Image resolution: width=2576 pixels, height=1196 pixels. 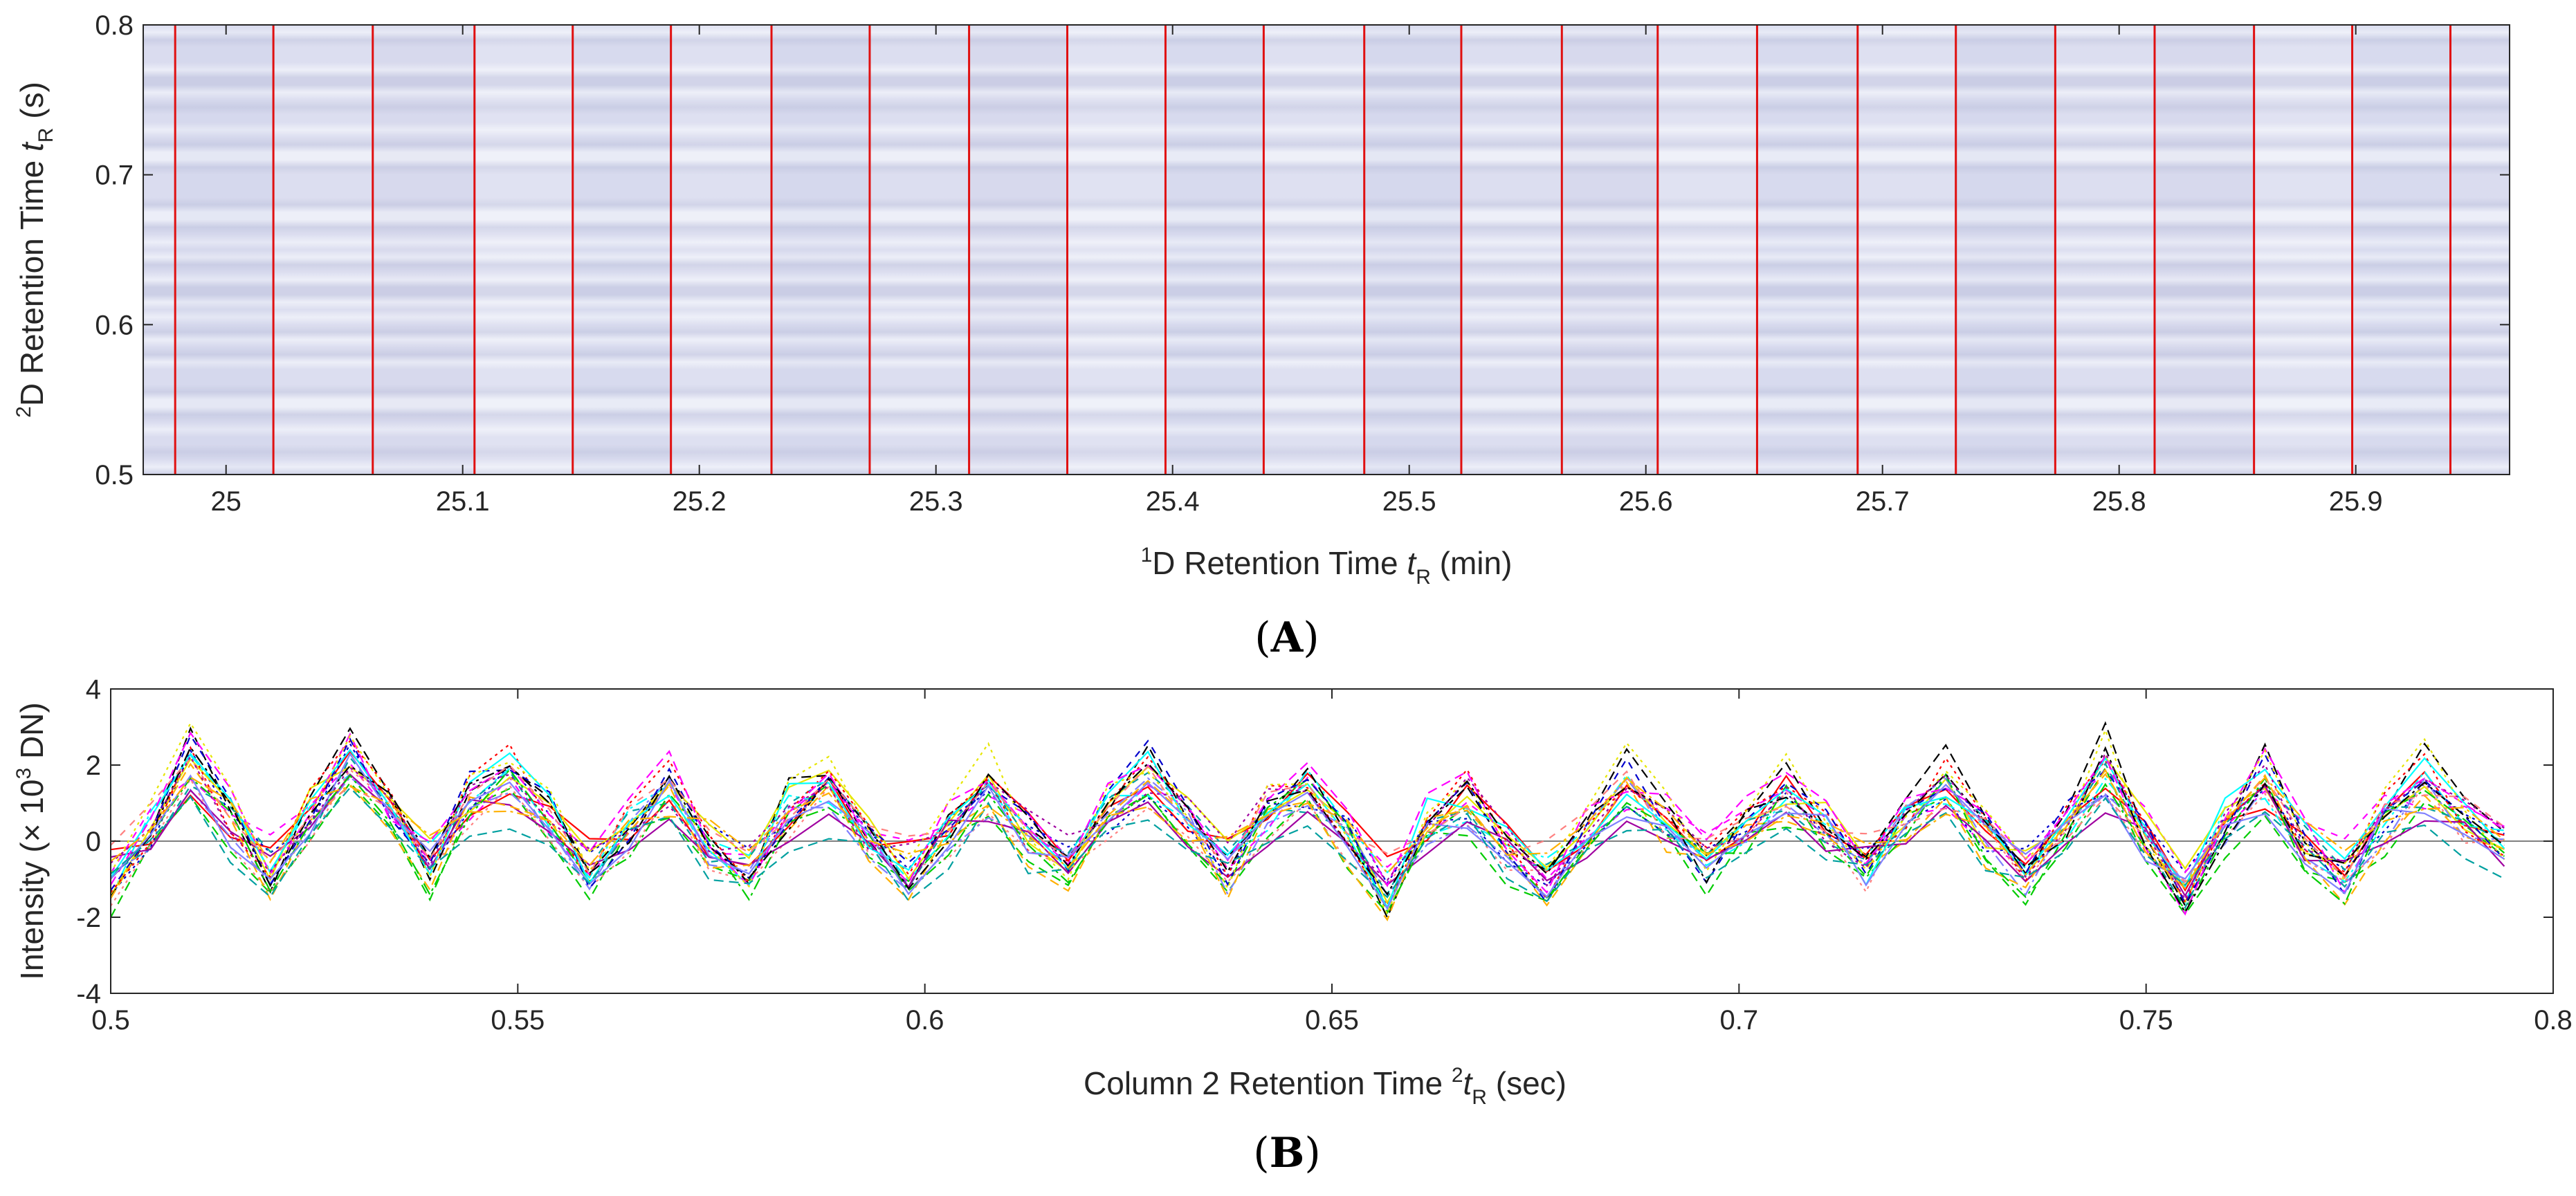 What do you see at coordinates (2119, 501) in the screenshot?
I see `x-tick-label-a: 25.8` at bounding box center [2119, 501].